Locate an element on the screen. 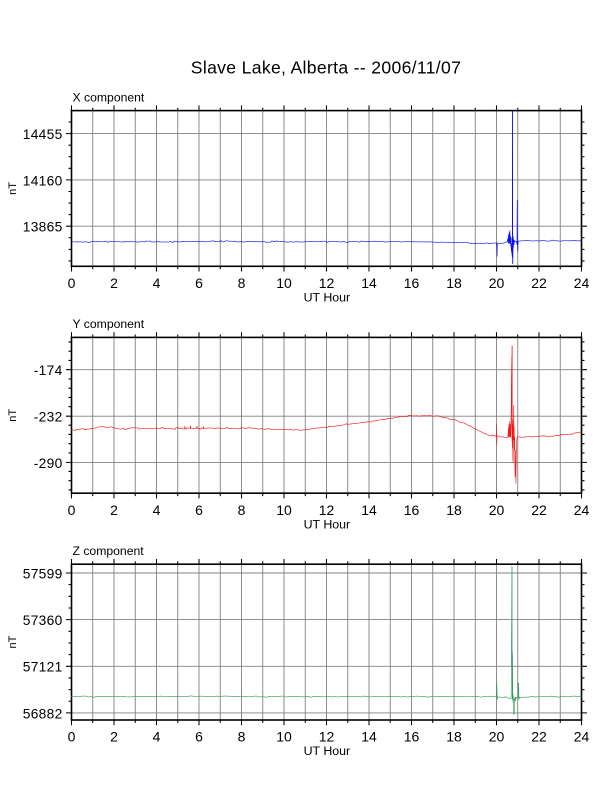 The image size is (612, 797). svg-text: 57121 is located at coordinates (43, 667).